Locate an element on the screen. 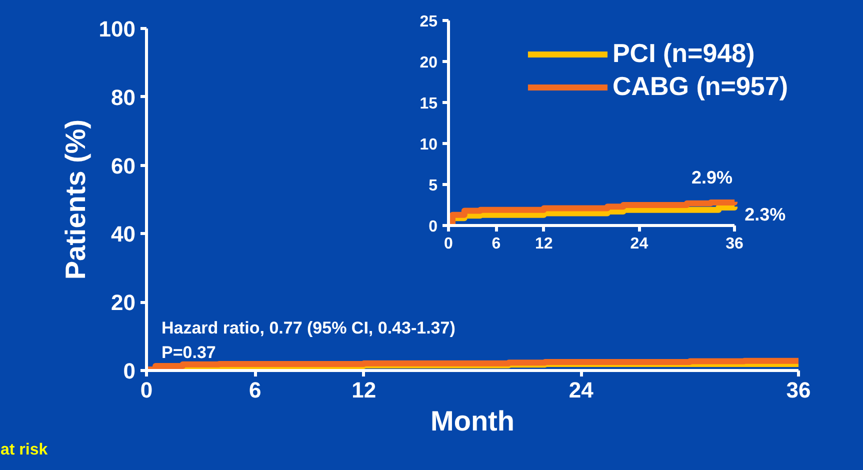 Image resolution: width=863 pixels, height=470 pixels. y-tick-label: 10 is located at coordinates (429, 145).